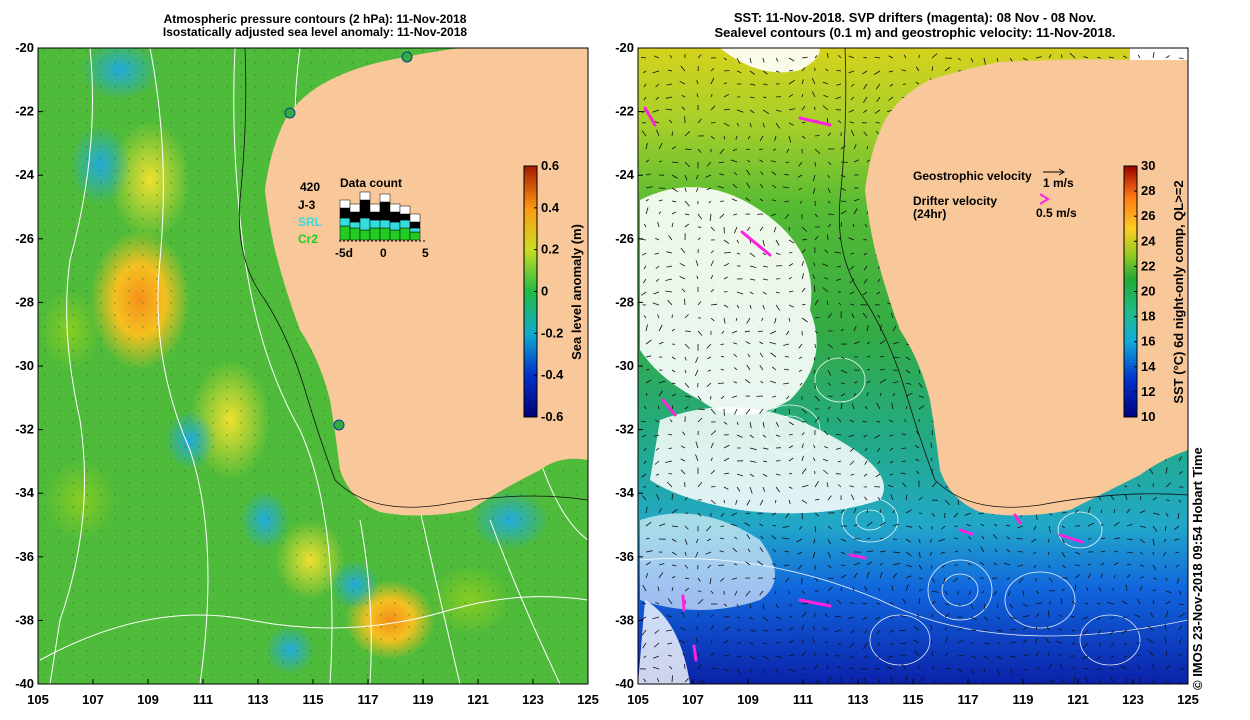  Describe the element at coordinates (550, 165) in the screenshot. I see `sla-colorbar-tick-label: 0.6` at that location.